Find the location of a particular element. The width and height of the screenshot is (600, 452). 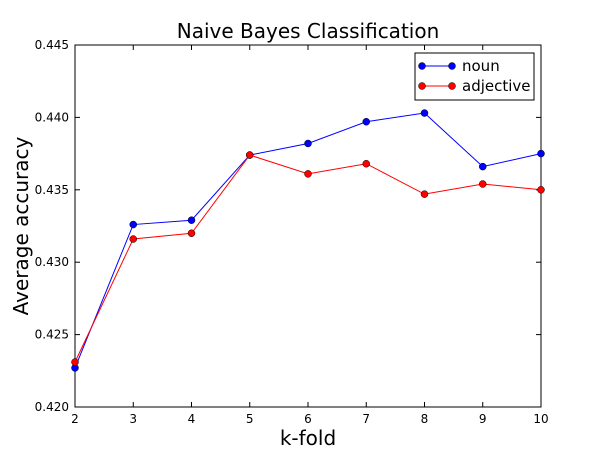

y-axis-label: Average accuracy is located at coordinates (21, 225).